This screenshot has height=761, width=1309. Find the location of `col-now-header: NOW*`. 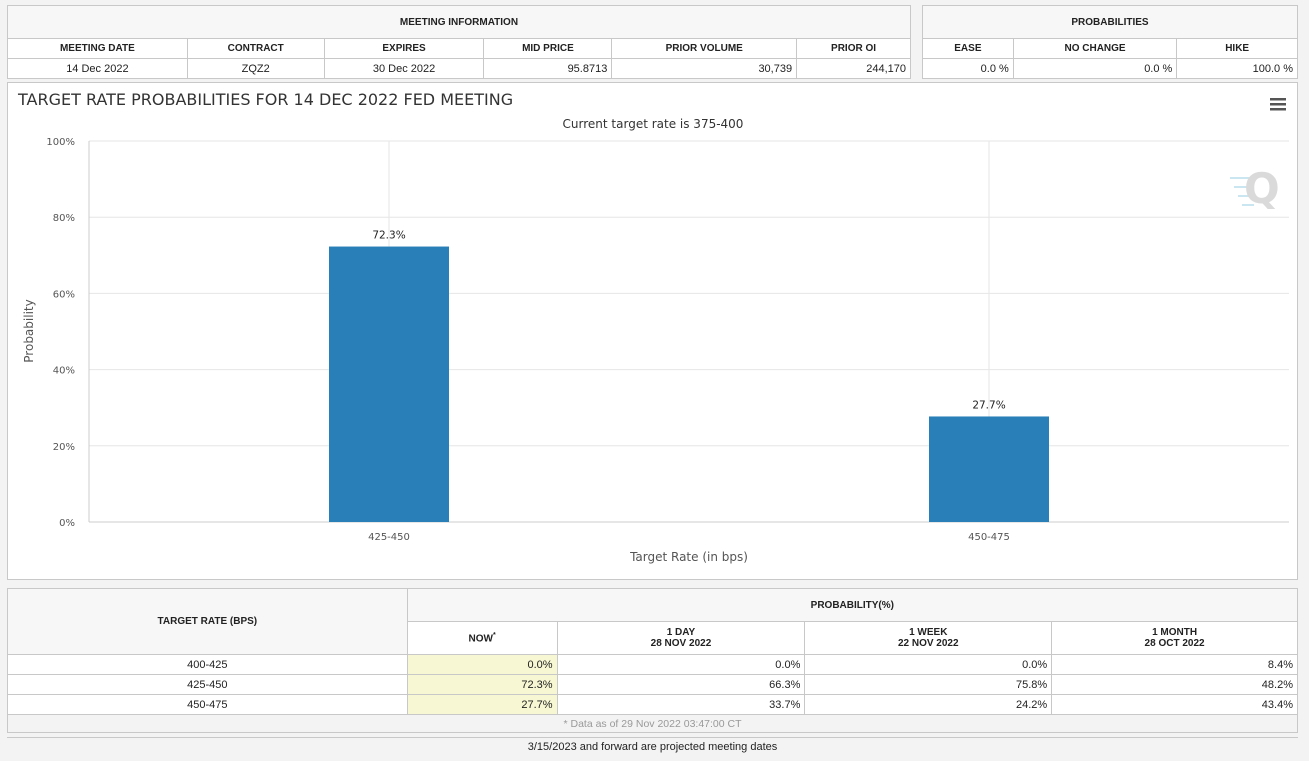

col-now-header: NOW* is located at coordinates (482, 638).